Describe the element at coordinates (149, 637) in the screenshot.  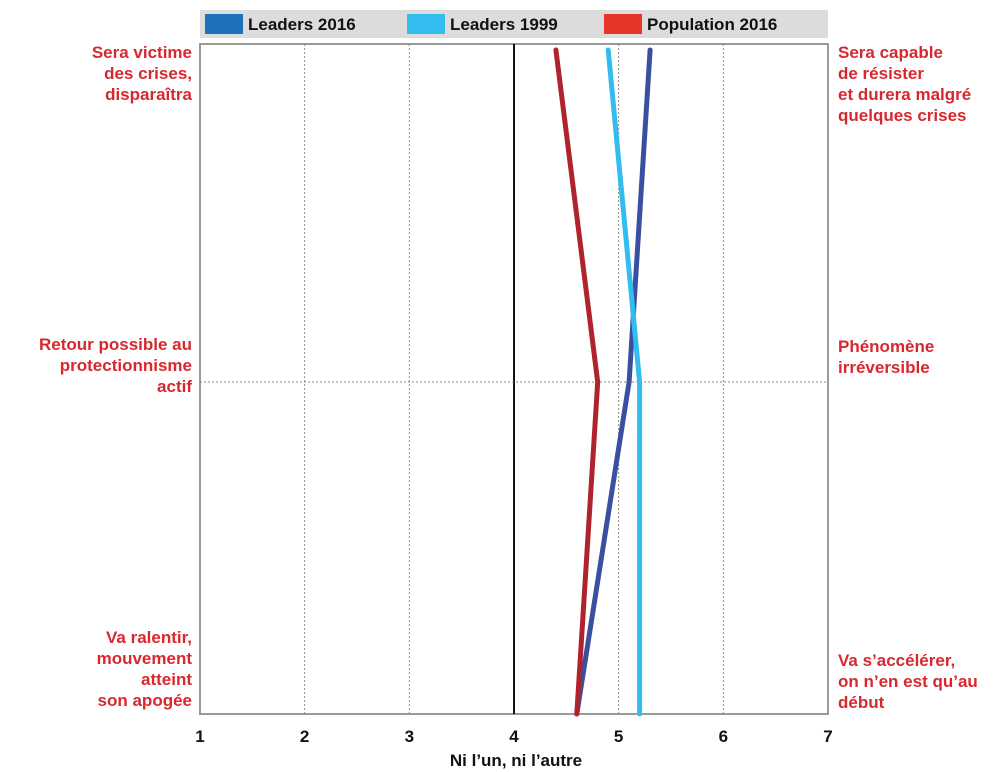
I see `row-label-left: Va ralentir,` at that location.